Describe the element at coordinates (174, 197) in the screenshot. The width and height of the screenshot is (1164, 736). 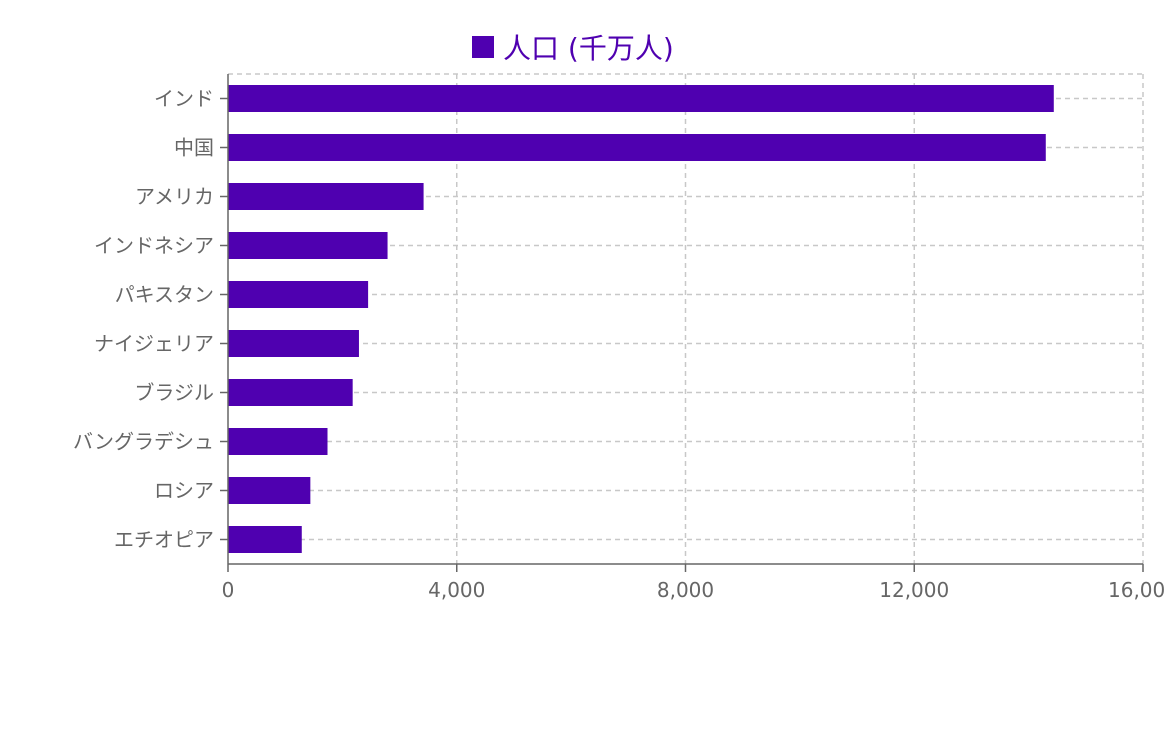
I see `y-tick-label: アメリカ` at that location.